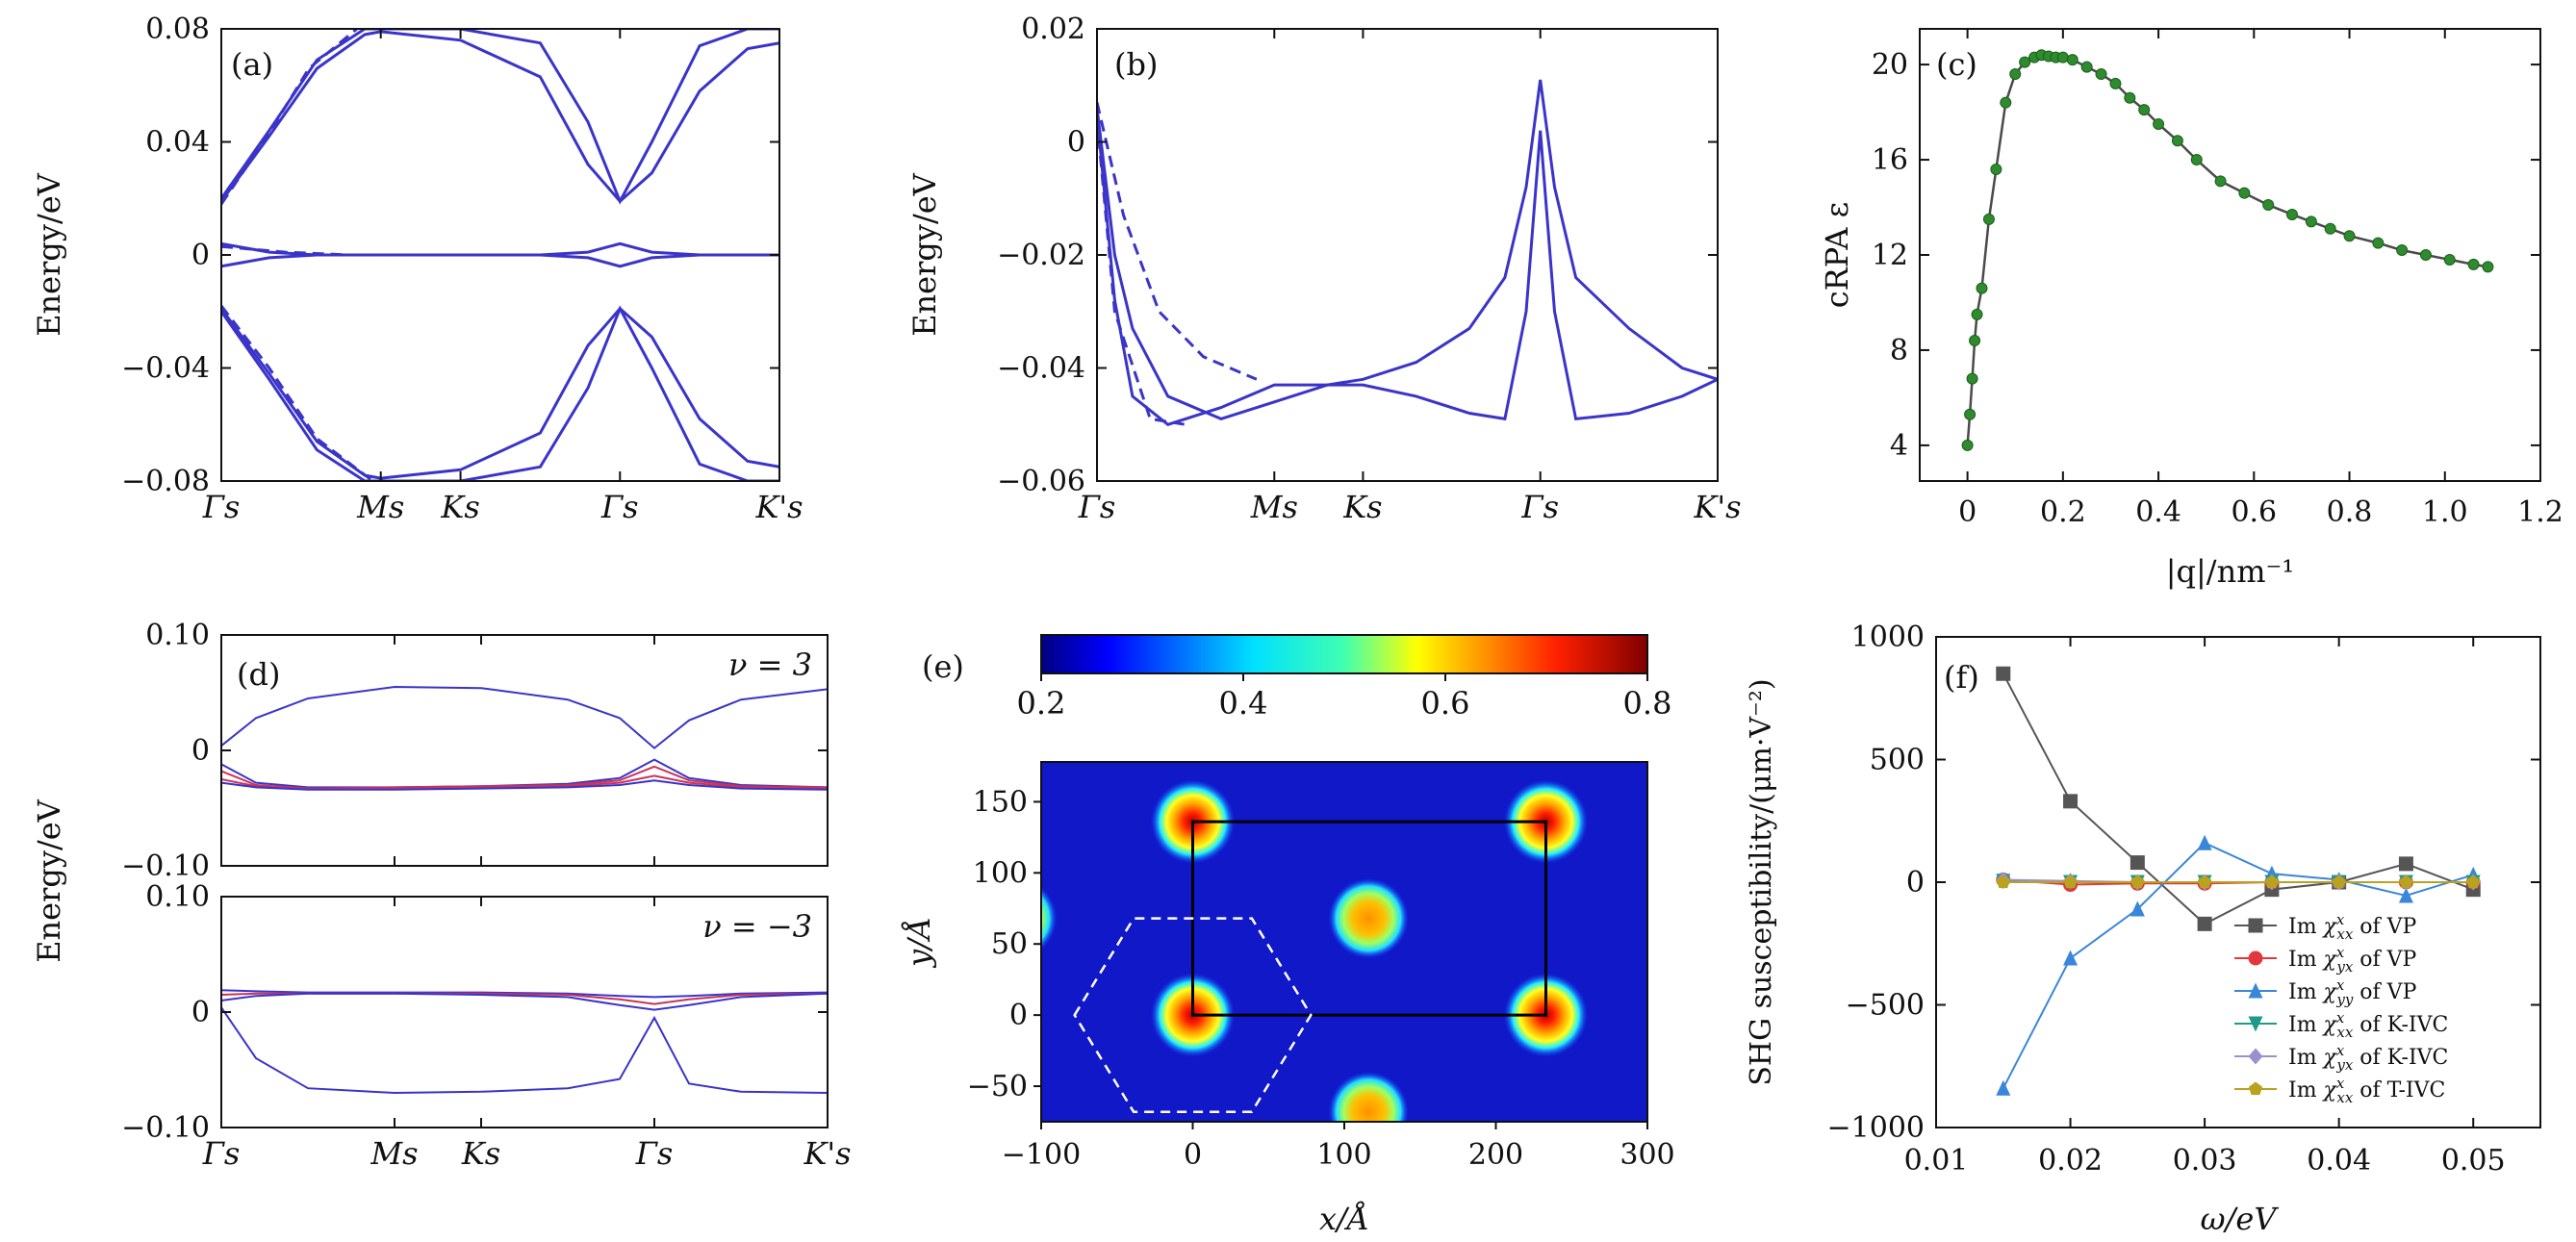  I want to click on y-tick-label: 150, so click(1000, 802).